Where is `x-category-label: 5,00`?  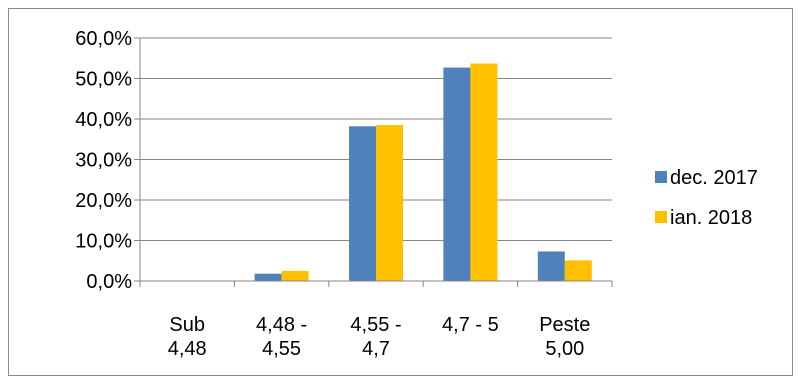 x-category-label: 5,00 is located at coordinates (564, 349).